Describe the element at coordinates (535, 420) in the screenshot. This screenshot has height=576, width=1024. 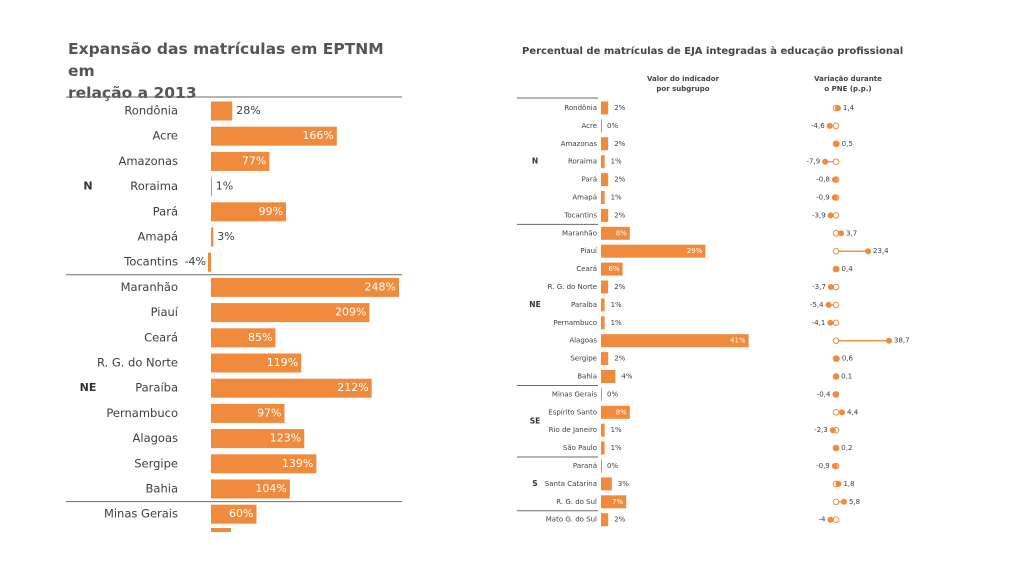
I see `group-label: SE` at that location.